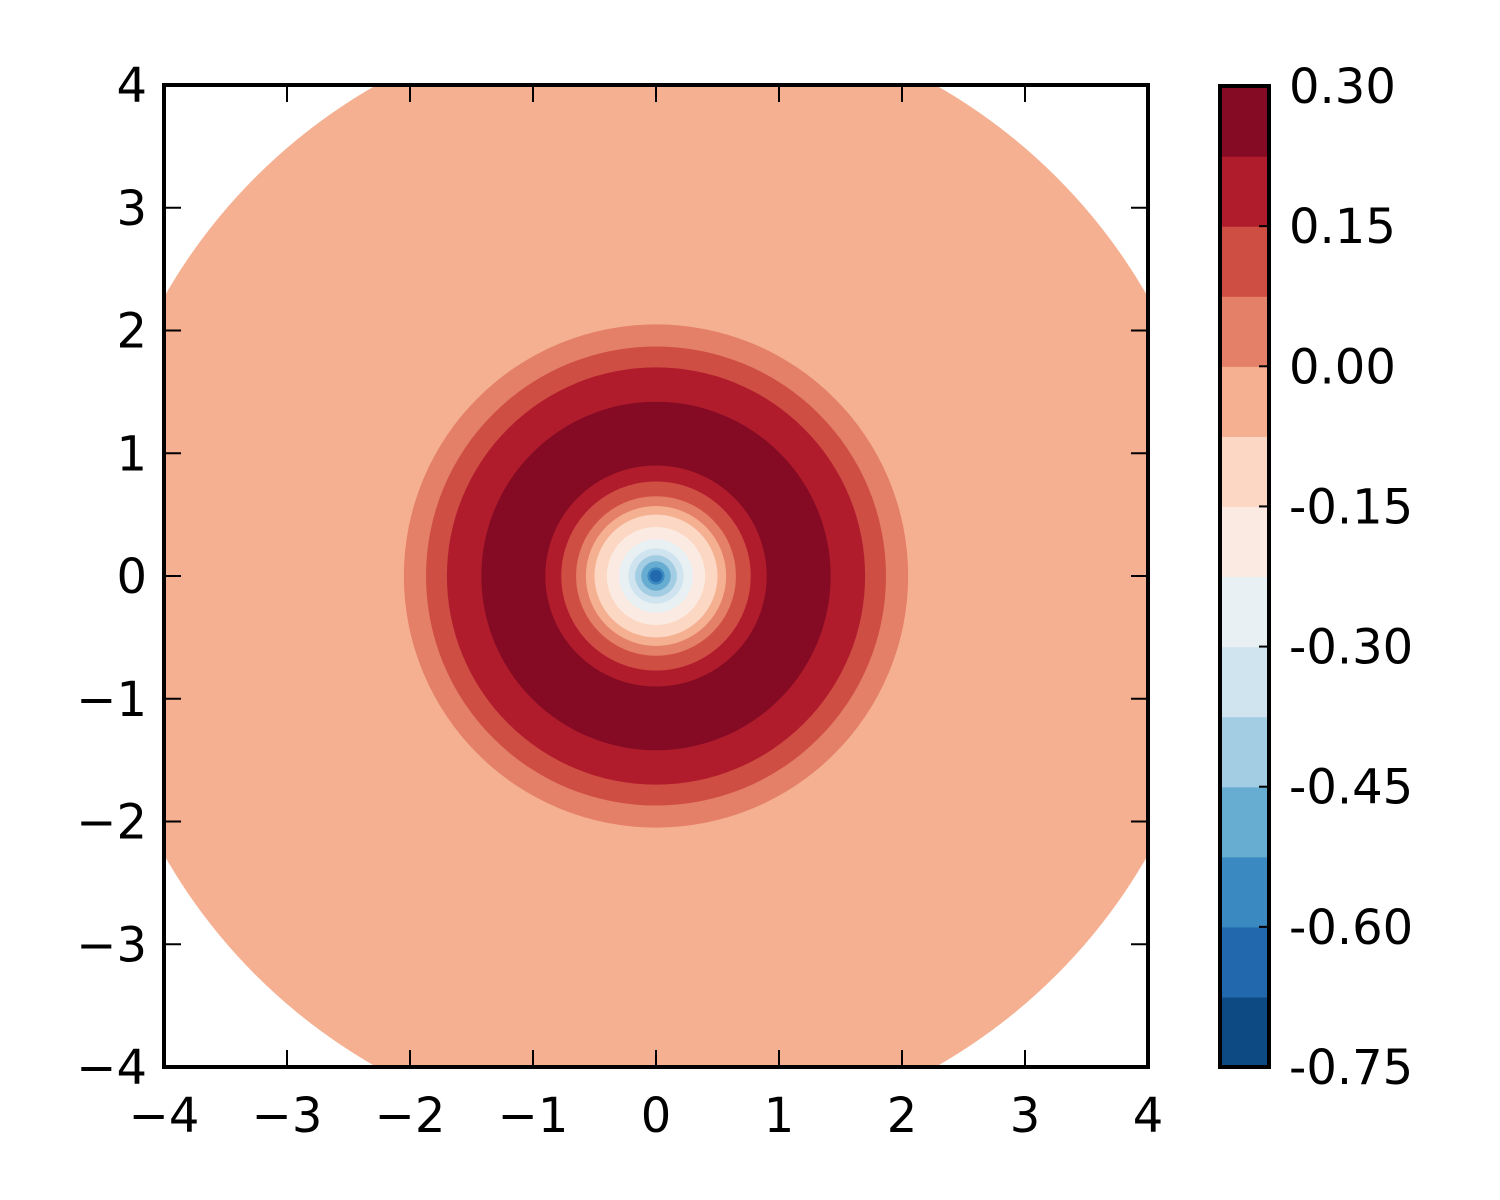 The image size is (1500, 1200). Describe the element at coordinates (1351, 928) in the screenshot. I see `colorbar-tick-label: -0.60` at that location.